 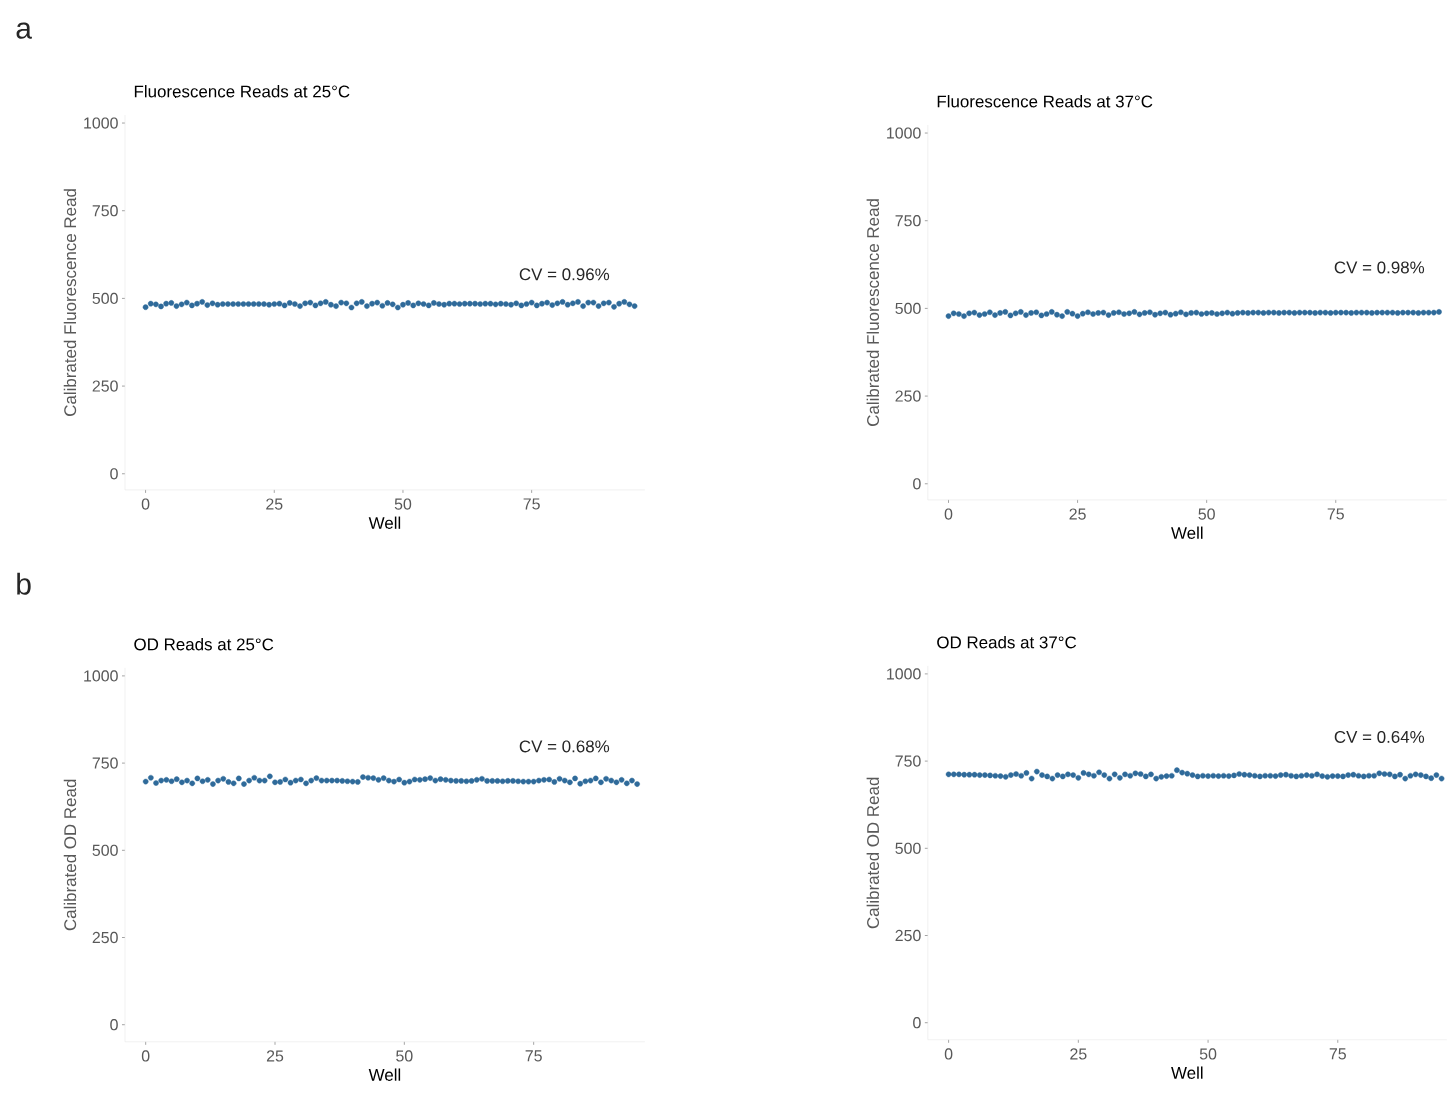 I want to click on chart-title: Fluorescence Reads at 25°C, so click(x=242, y=91).